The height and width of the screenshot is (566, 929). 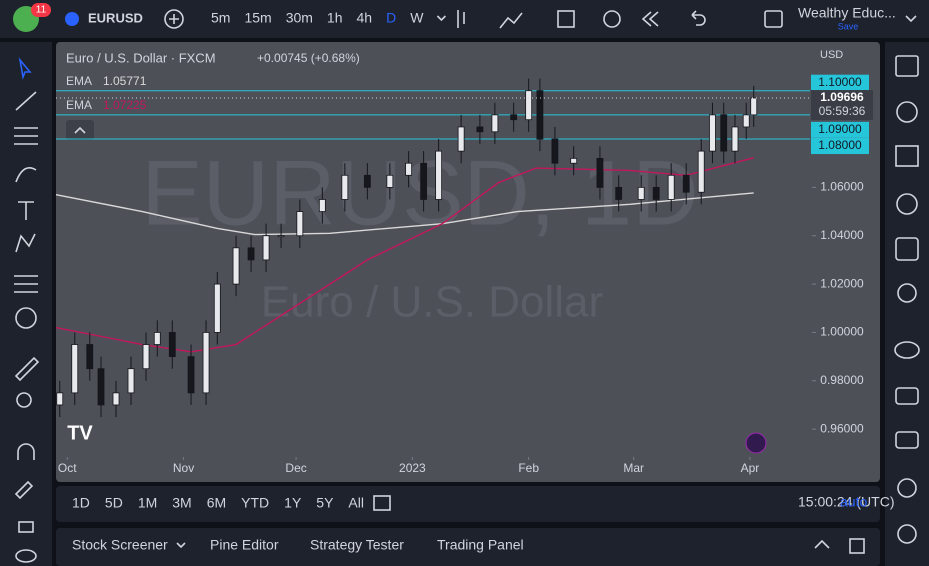 I want to click on symbol: EURUSD, so click(x=115, y=17).